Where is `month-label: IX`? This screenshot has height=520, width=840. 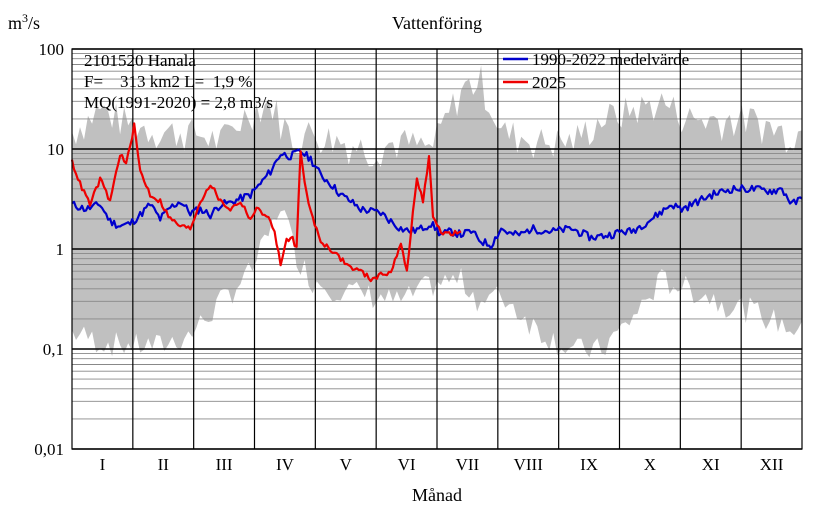
month-label: IX is located at coordinates (589, 464).